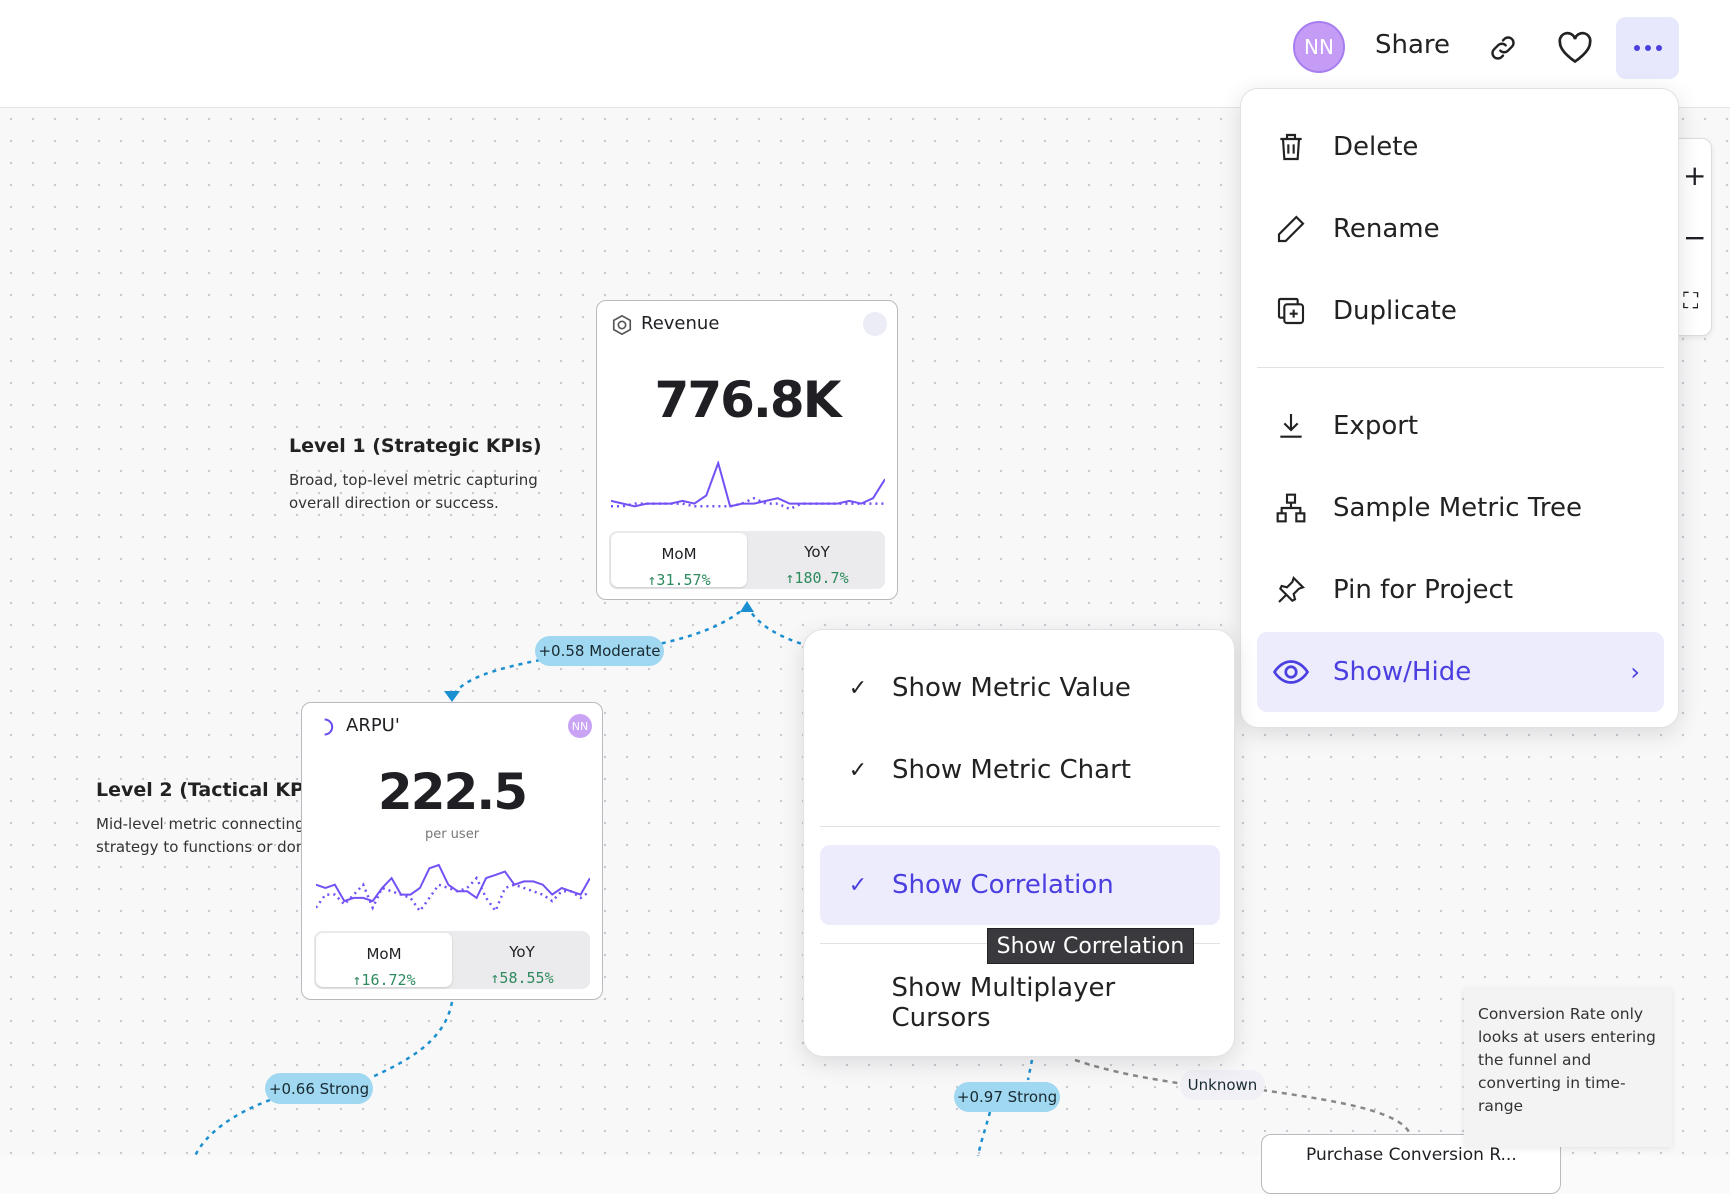 The width and height of the screenshot is (1730, 1194). Describe the element at coordinates (1376, 147) in the screenshot. I see `menu-item-label: Delete` at that location.